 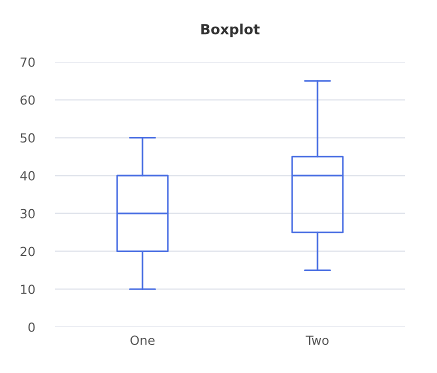 I want to click on y-tick-label: 20, so click(x=27, y=251).